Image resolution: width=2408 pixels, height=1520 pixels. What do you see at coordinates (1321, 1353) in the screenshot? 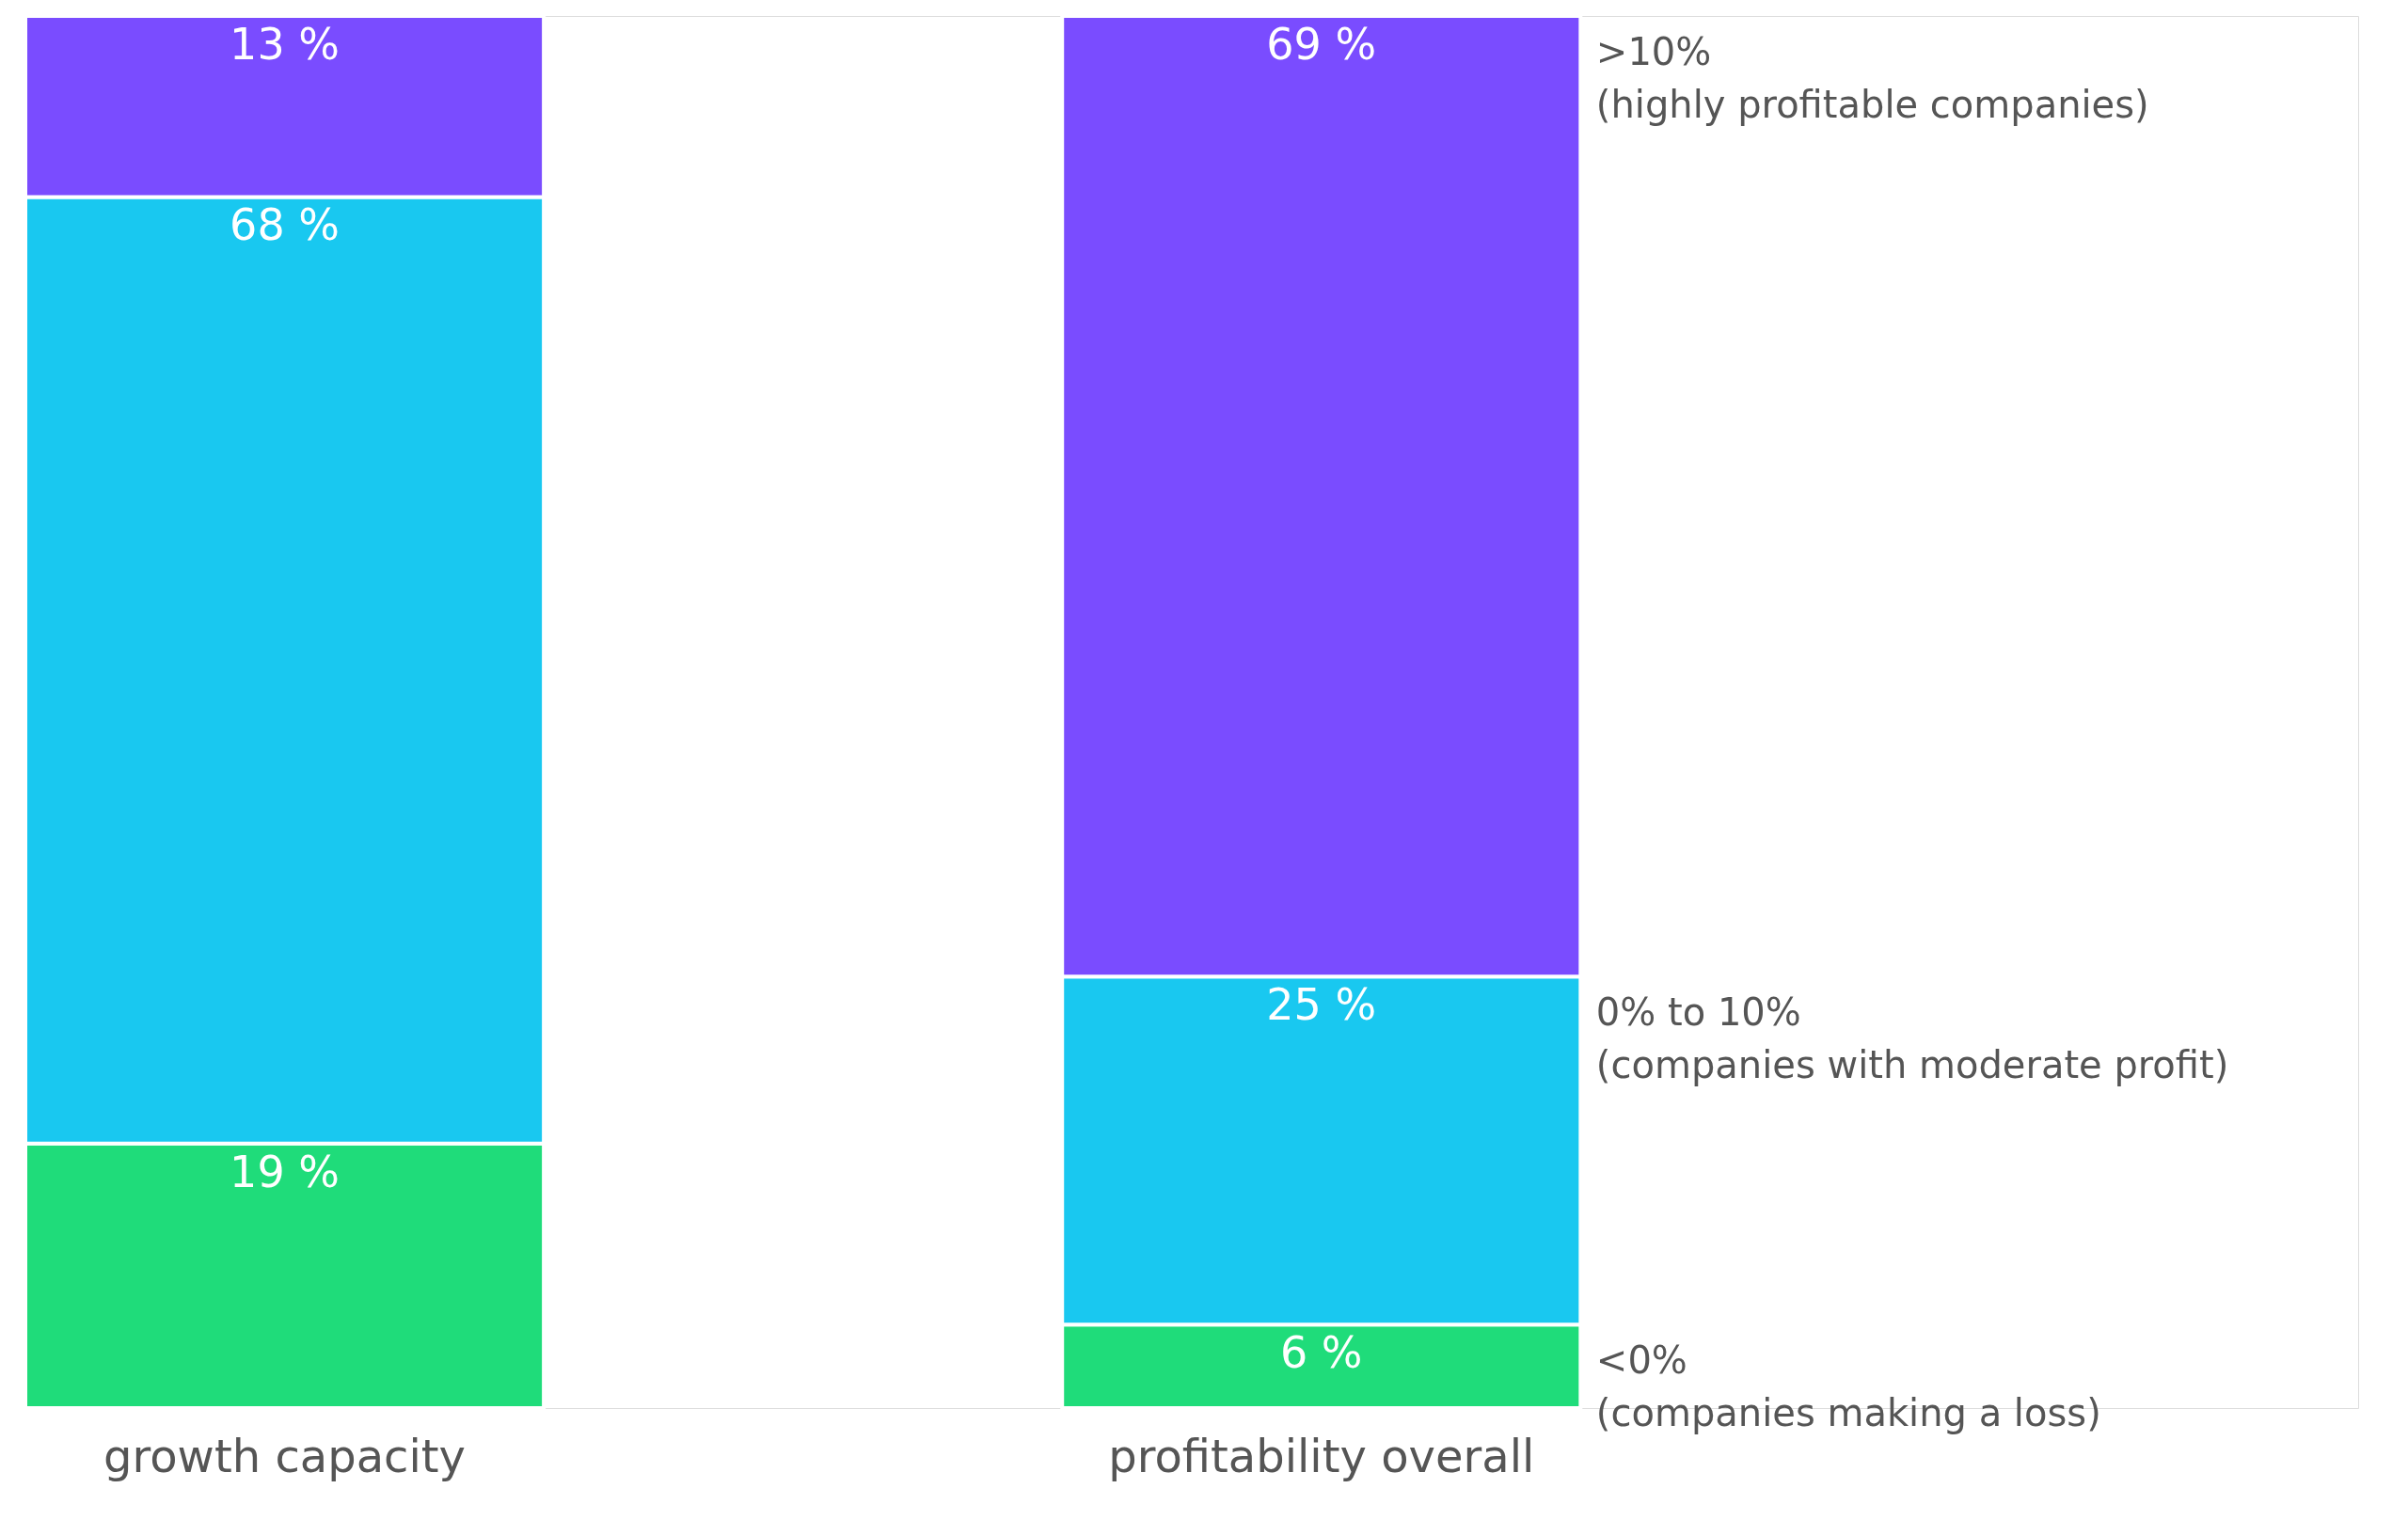
I see `data-label: 6 %` at bounding box center [1321, 1353].